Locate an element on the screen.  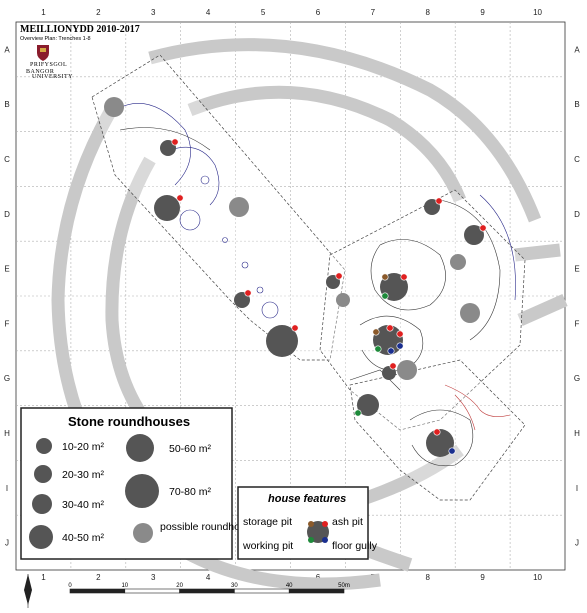
legend-title: Stone roundhouses is located at coordinates (129, 421).